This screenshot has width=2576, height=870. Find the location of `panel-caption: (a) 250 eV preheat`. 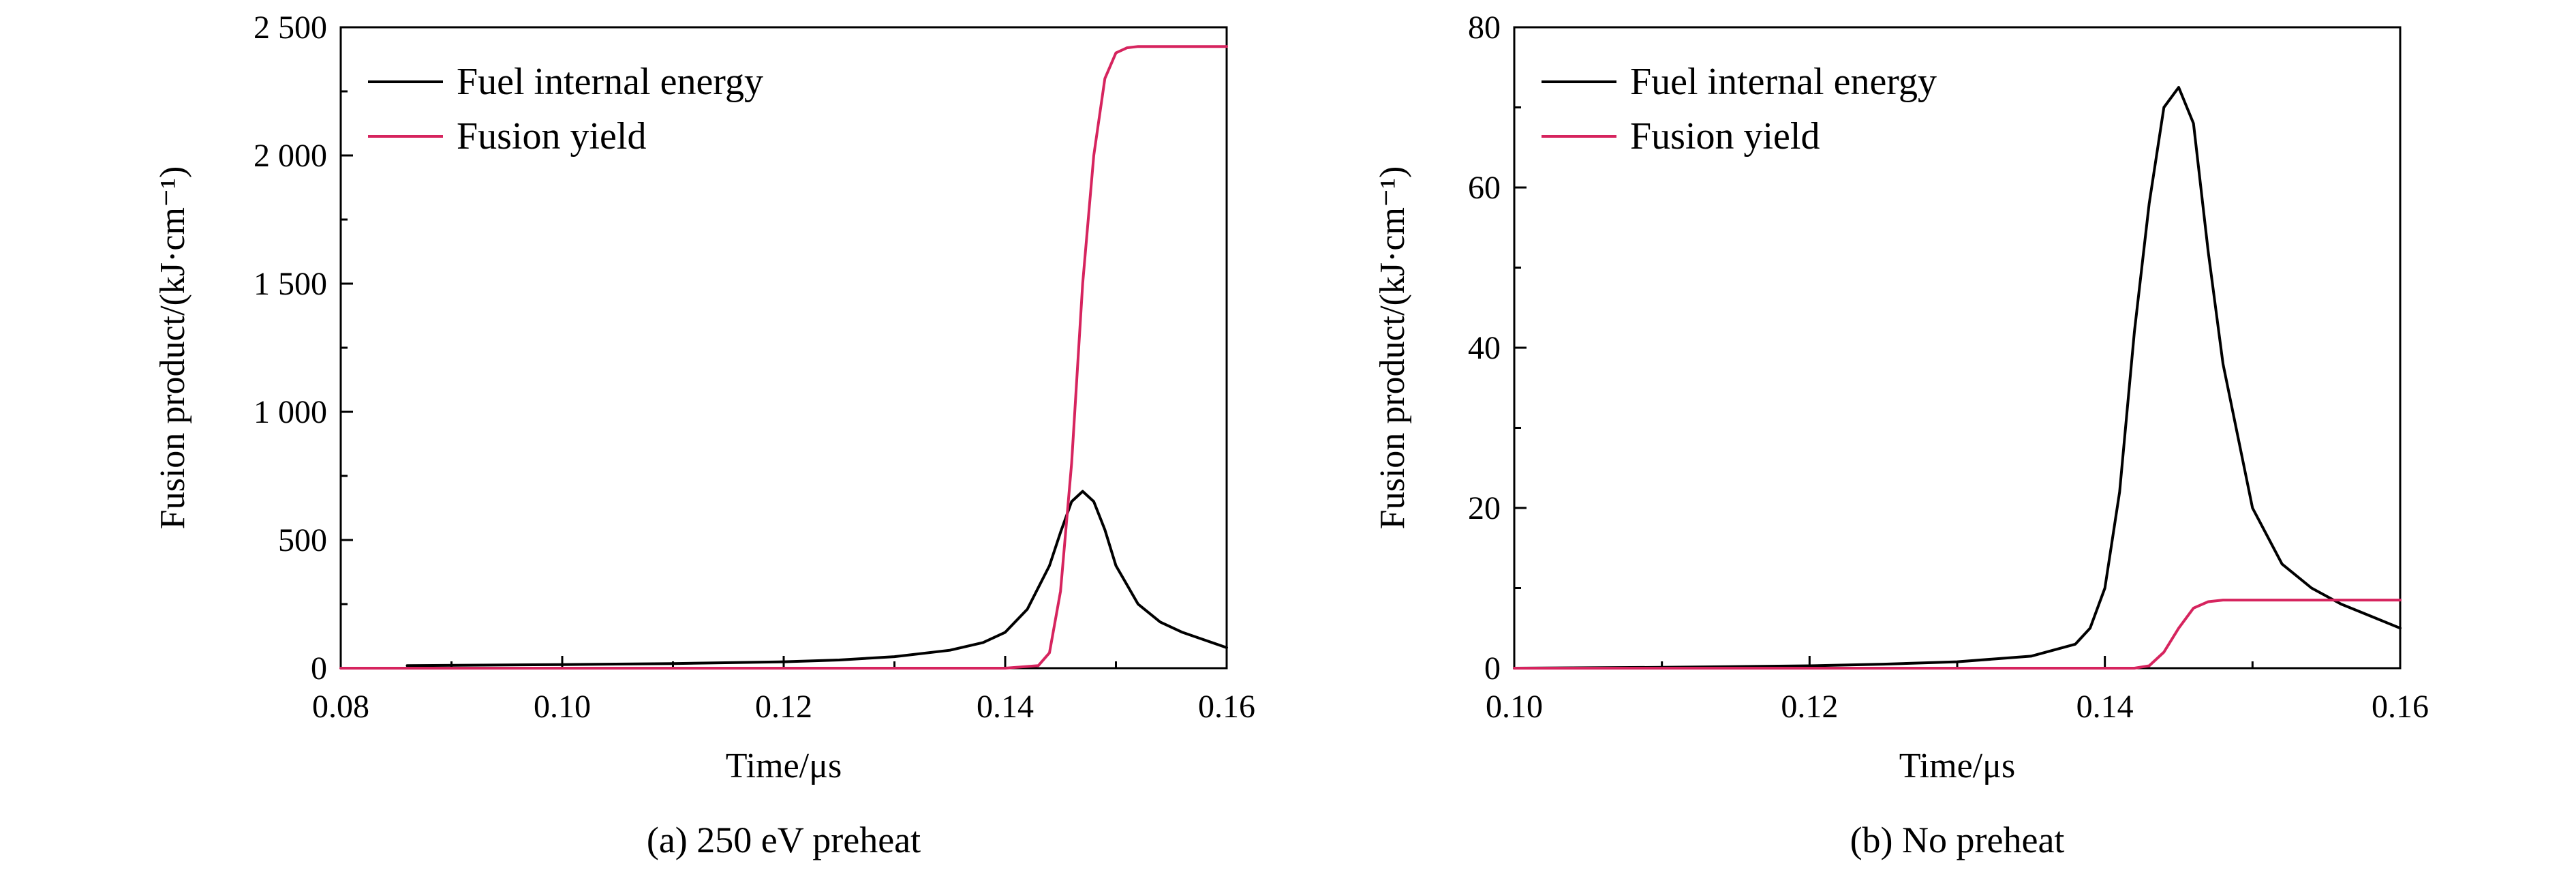

panel-caption: (a) 250 eV preheat is located at coordinates (784, 840).